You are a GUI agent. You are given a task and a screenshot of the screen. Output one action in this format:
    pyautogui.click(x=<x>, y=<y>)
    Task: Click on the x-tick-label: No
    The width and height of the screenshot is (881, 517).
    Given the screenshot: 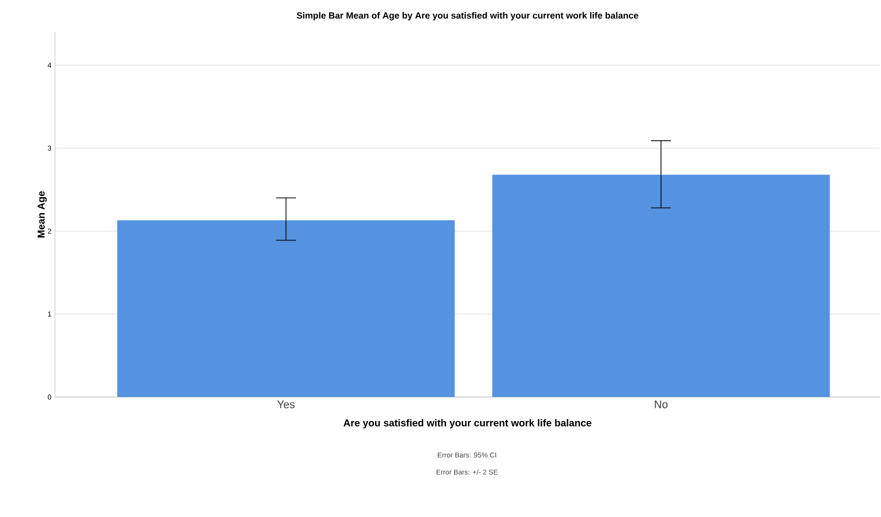 What is the action you would take?
    pyautogui.click(x=661, y=404)
    